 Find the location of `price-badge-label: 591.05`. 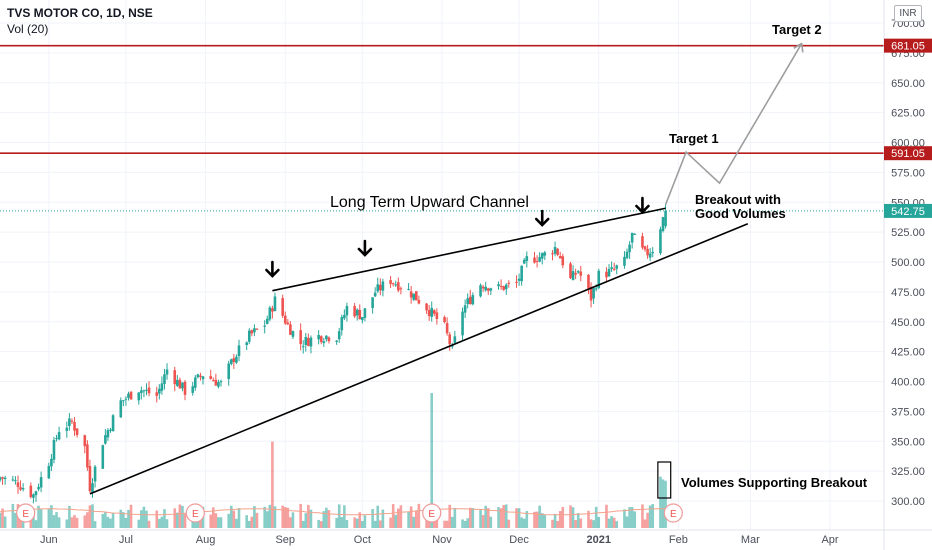

price-badge-label: 591.05 is located at coordinates (908, 154).